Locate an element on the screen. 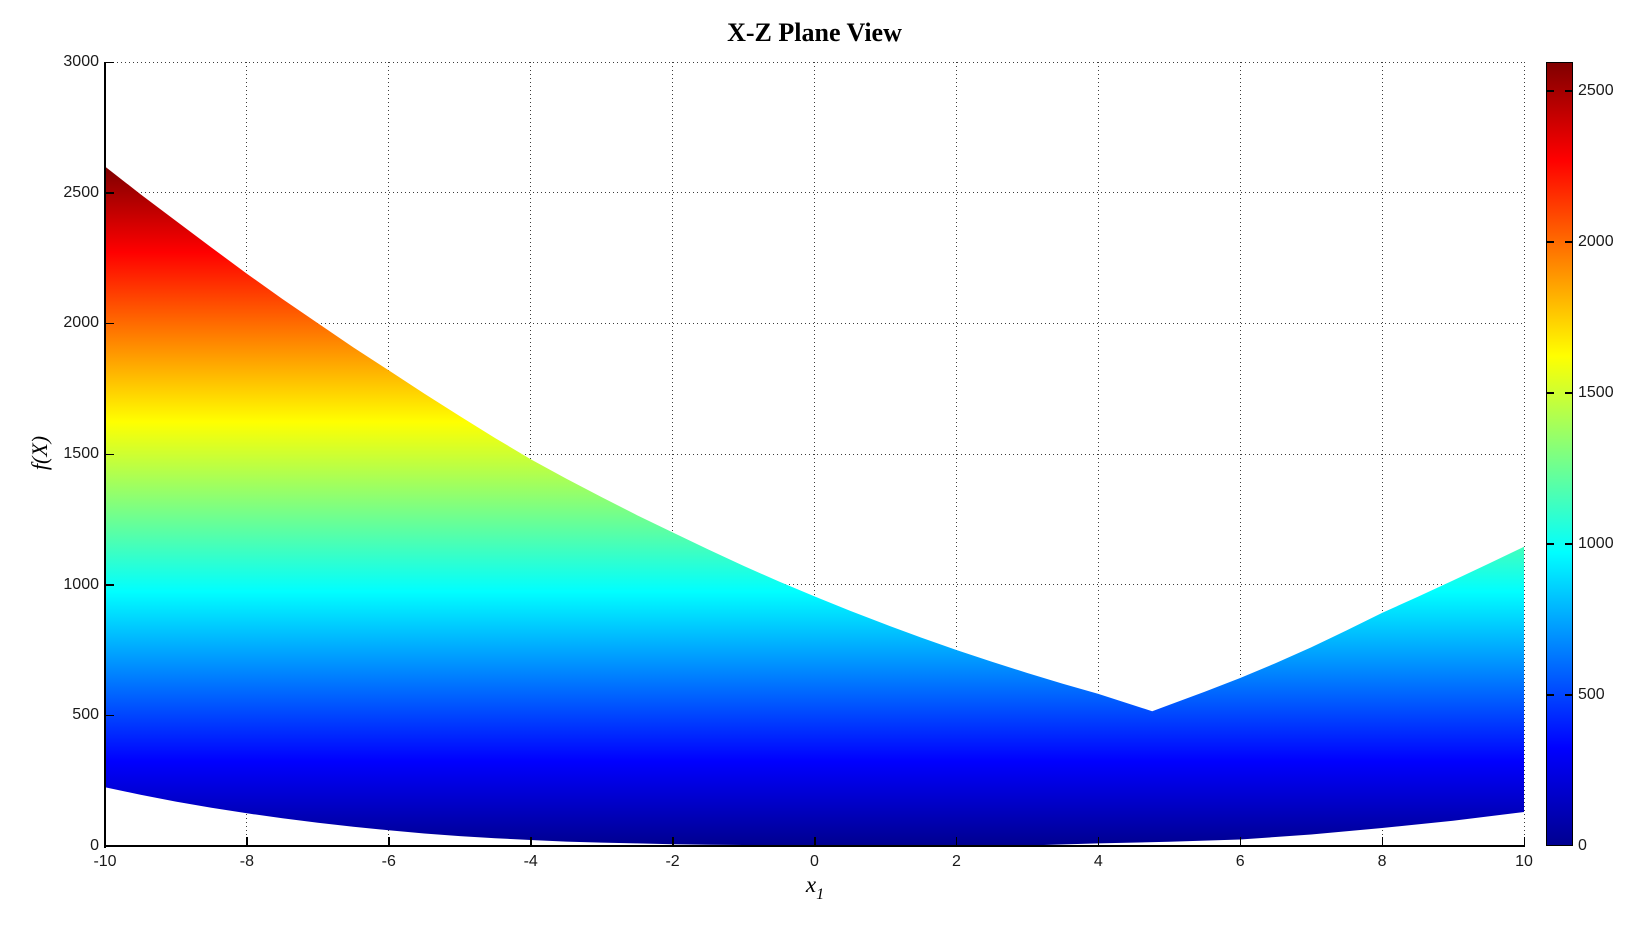 The image size is (1632, 945). colorbar-tick-label: 0 is located at coordinates (1582, 845).